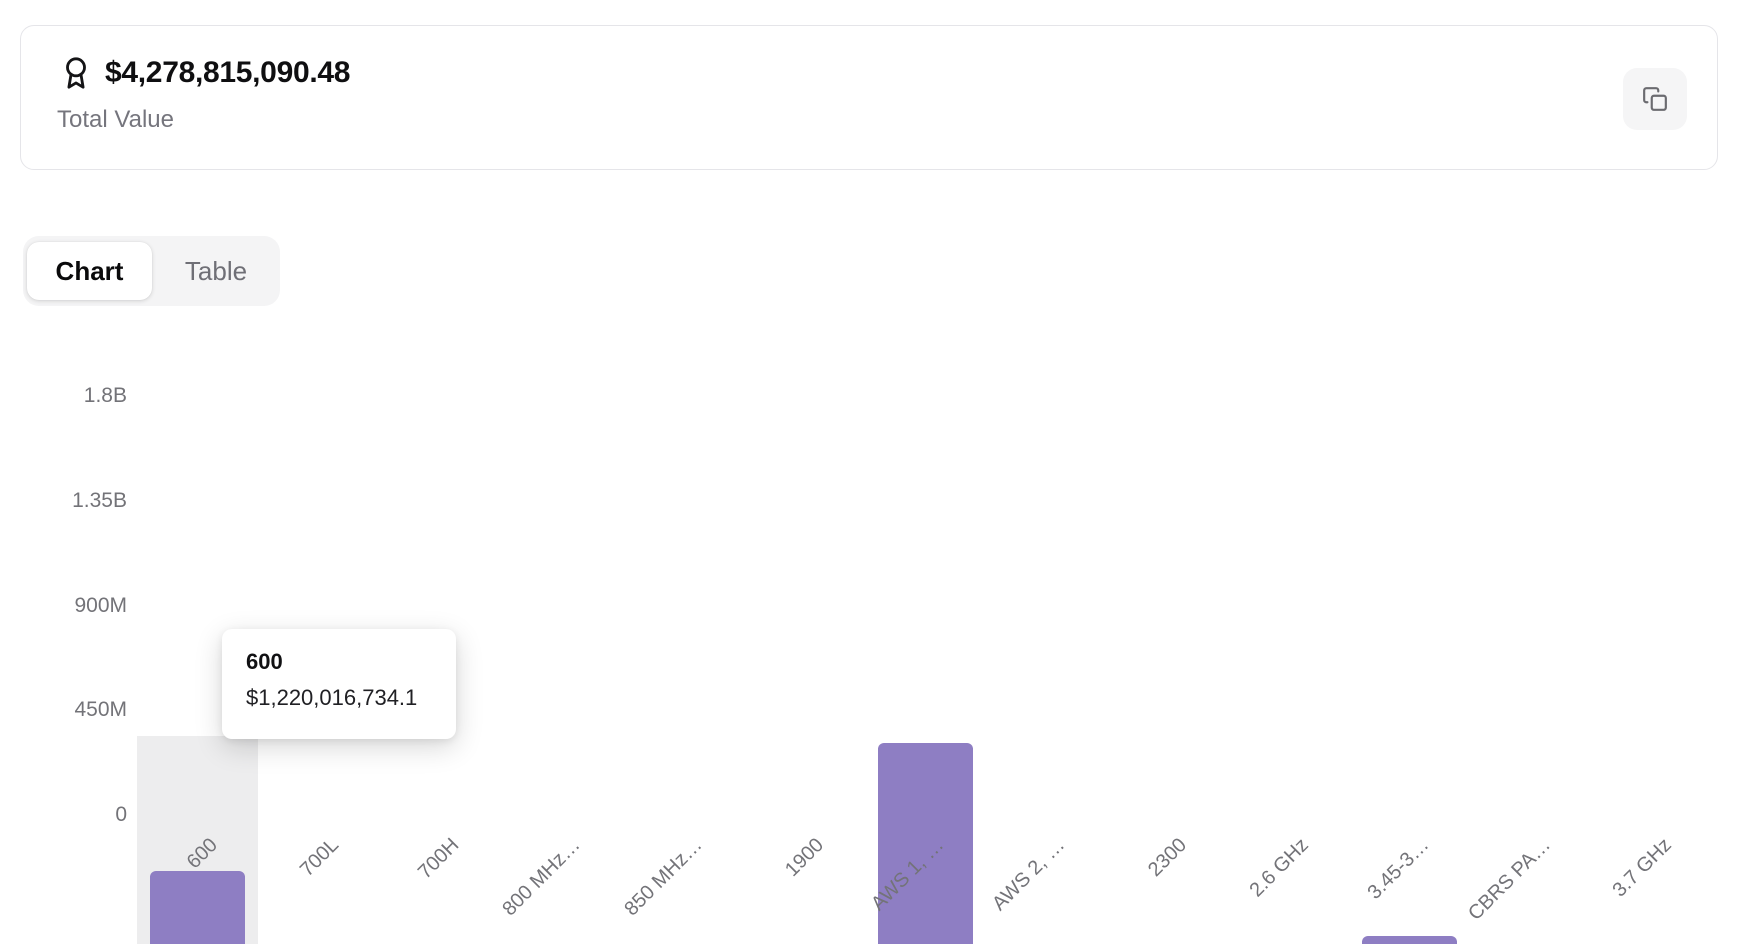 This screenshot has height=944, width=1752. Describe the element at coordinates (121, 814) in the screenshot. I see `y-axis-label: 0` at that location.